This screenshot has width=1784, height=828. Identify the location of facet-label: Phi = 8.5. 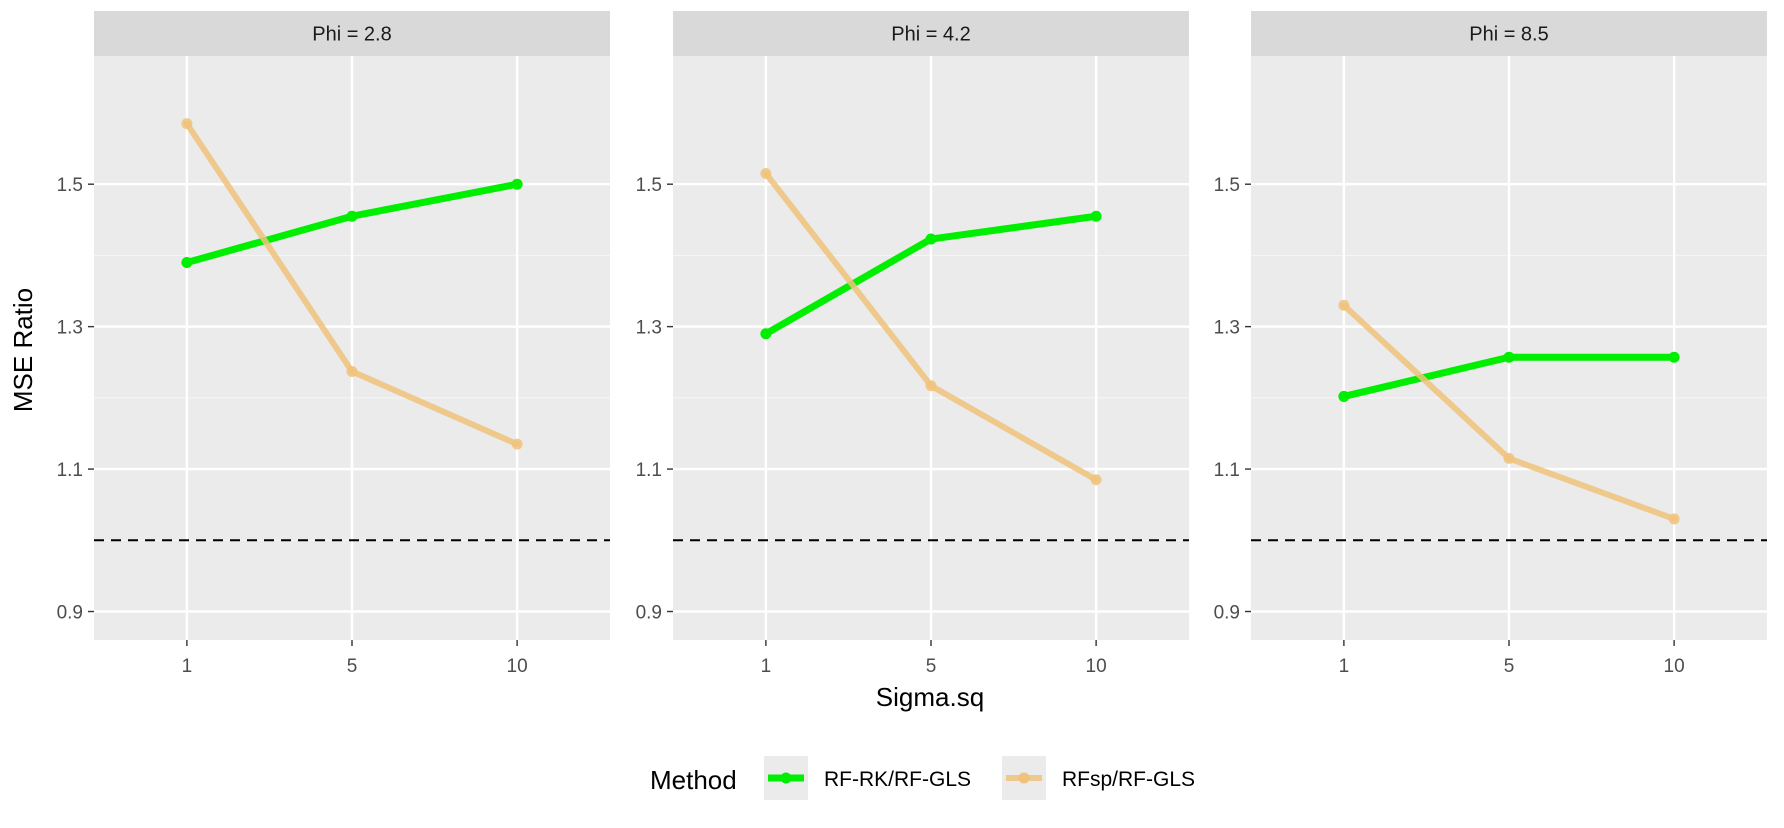
(1509, 35).